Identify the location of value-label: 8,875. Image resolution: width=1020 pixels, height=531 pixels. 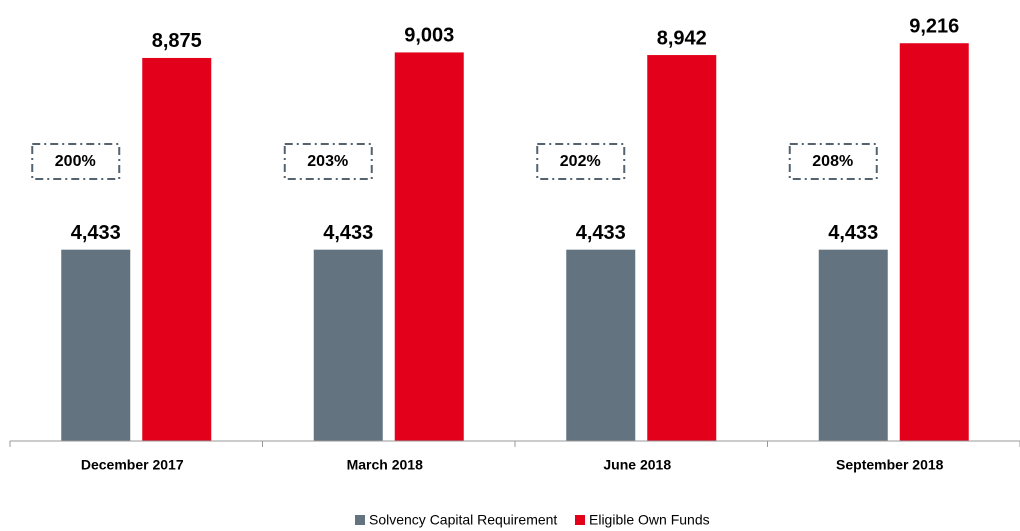
(177, 41).